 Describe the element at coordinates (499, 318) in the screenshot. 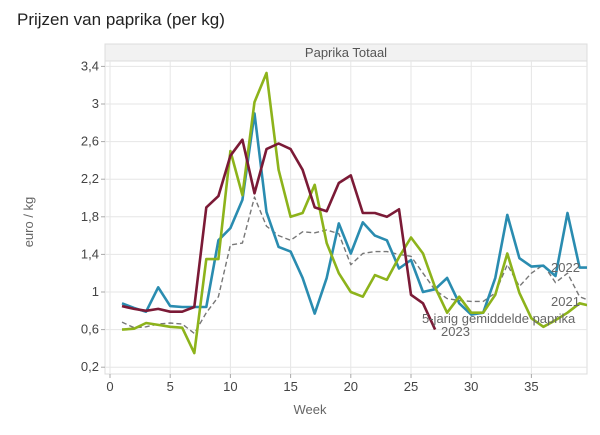

I see `label-5-jarig-gemiddelde: 5-jarig gemiddelde paprika` at that location.